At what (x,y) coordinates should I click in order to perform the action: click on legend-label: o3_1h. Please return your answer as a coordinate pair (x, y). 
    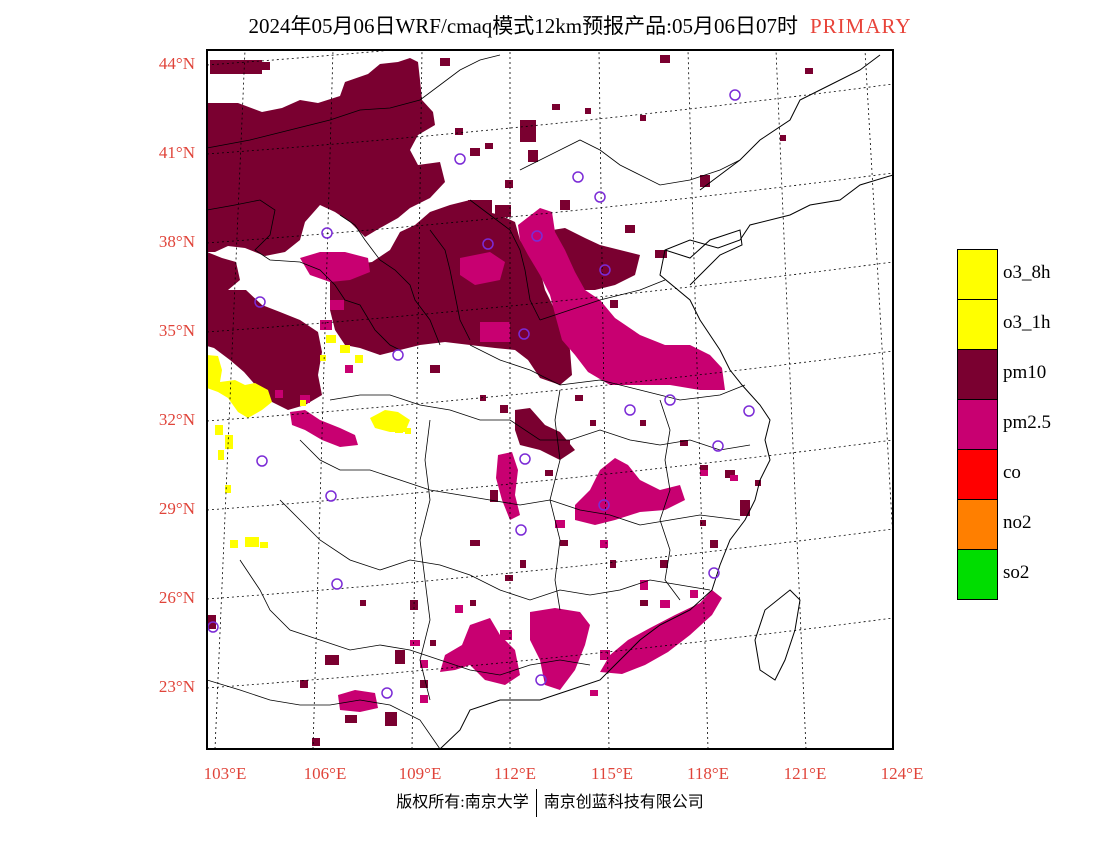
    Looking at the image, I should click on (1027, 322).